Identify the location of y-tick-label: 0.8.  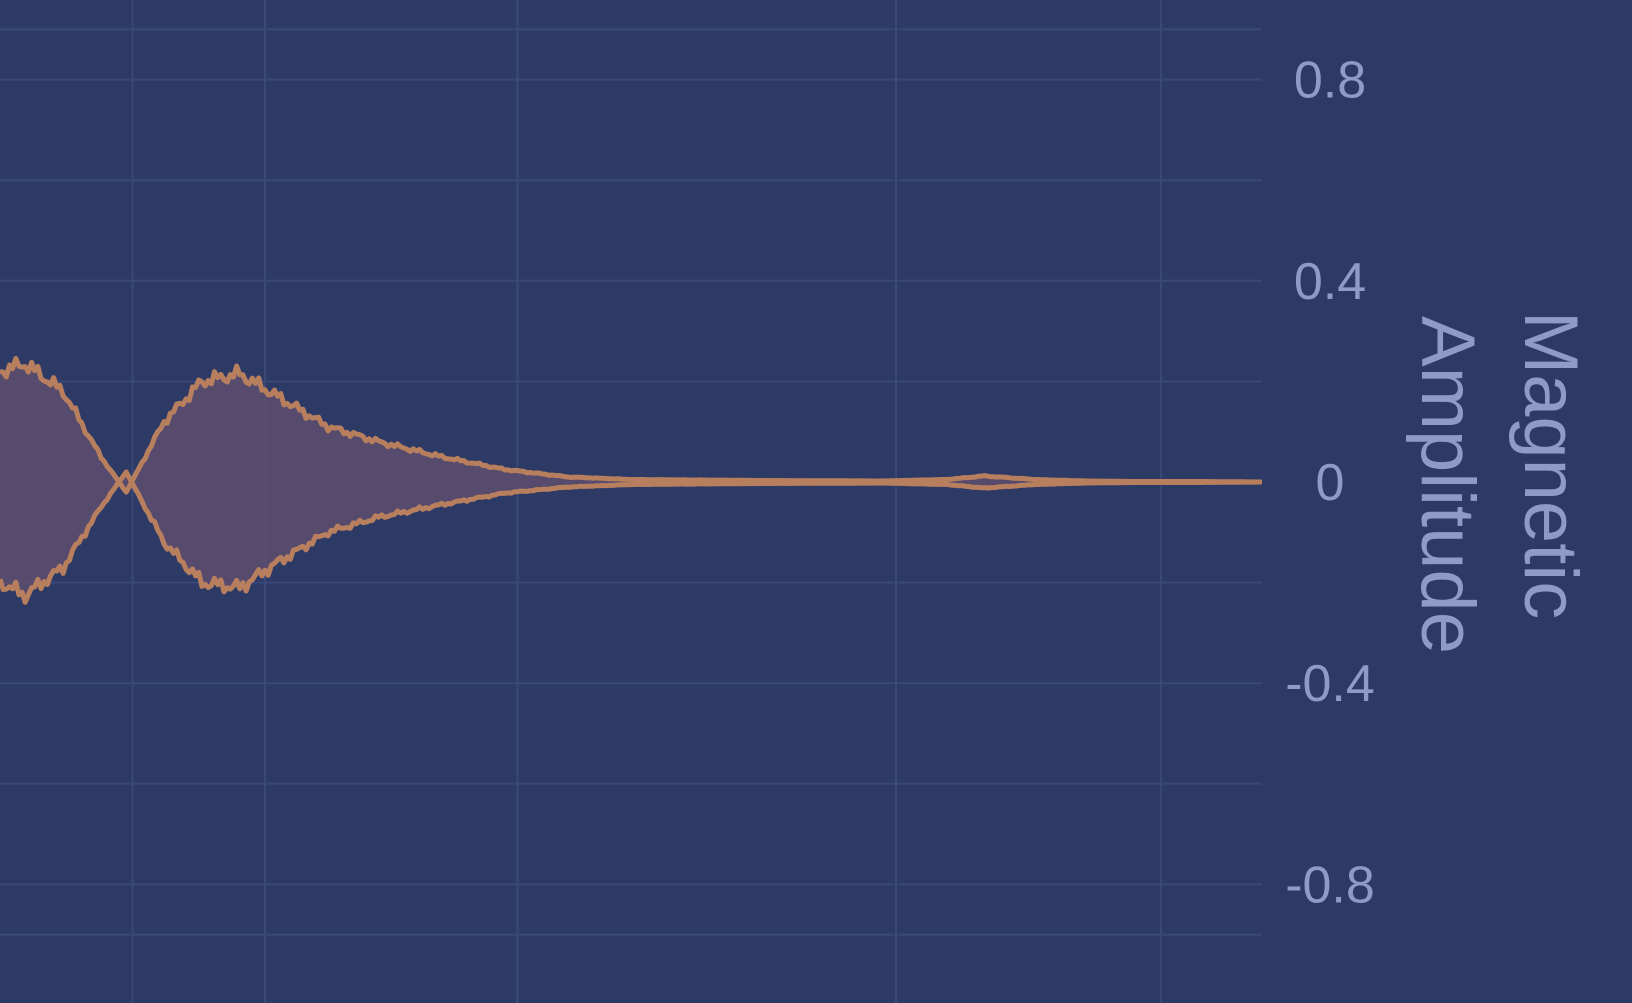
(1330, 81).